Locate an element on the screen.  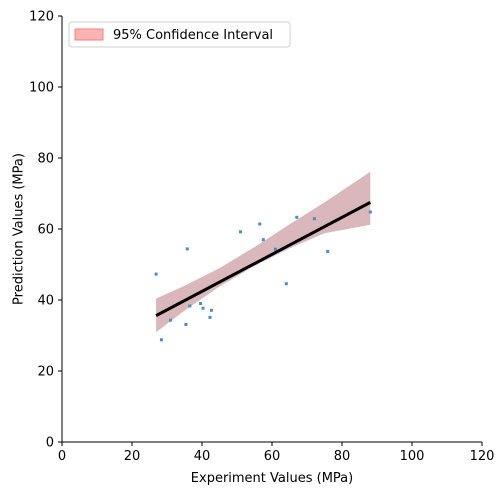
x-tick-label: 80 is located at coordinates (342, 456).